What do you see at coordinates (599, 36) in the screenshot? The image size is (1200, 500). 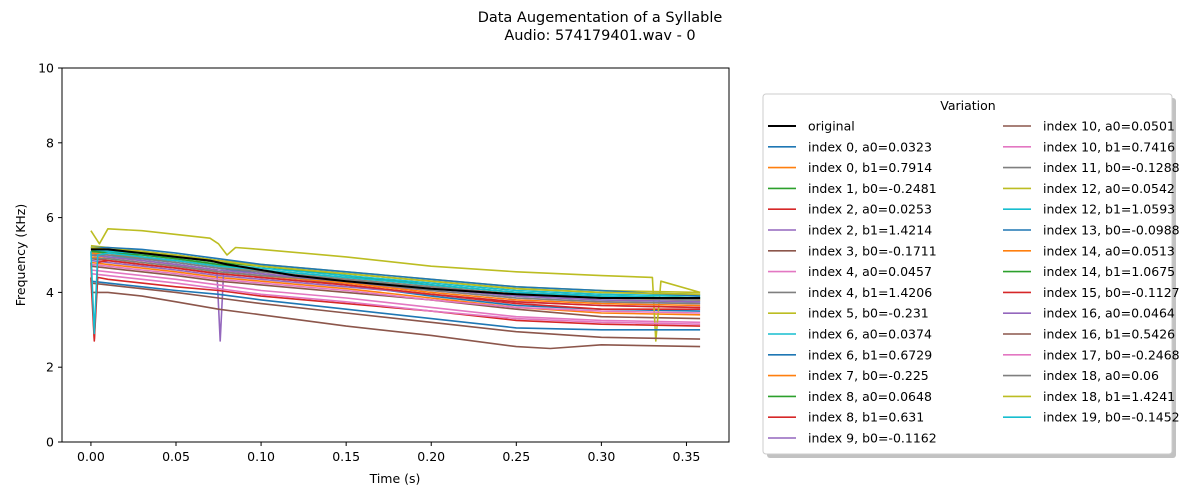 I see `chart-subtitle: Audio: 574179401.wav - 0` at bounding box center [599, 36].